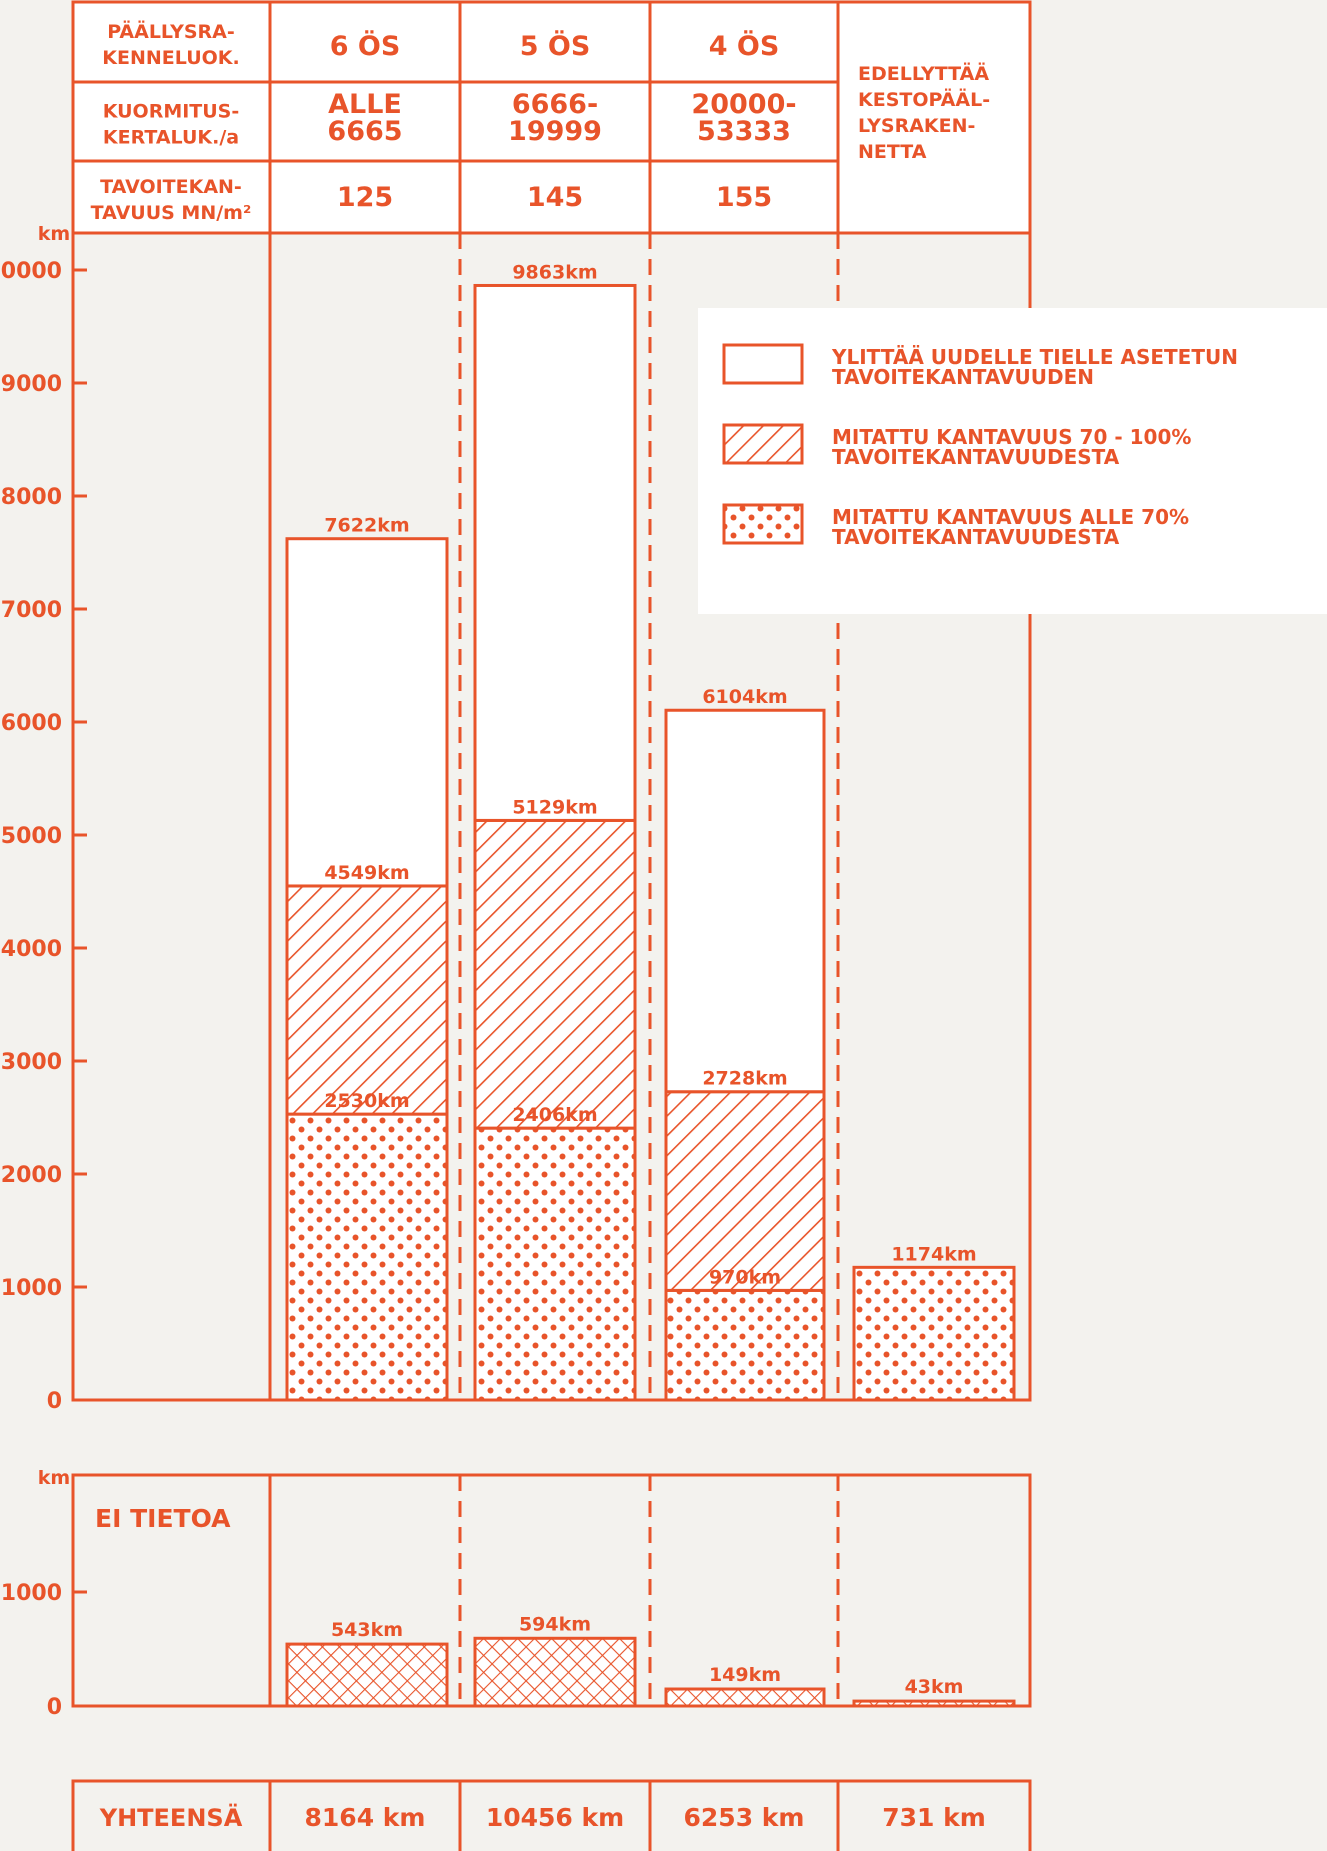  I want to click on header-target-1: 145, so click(555, 197).